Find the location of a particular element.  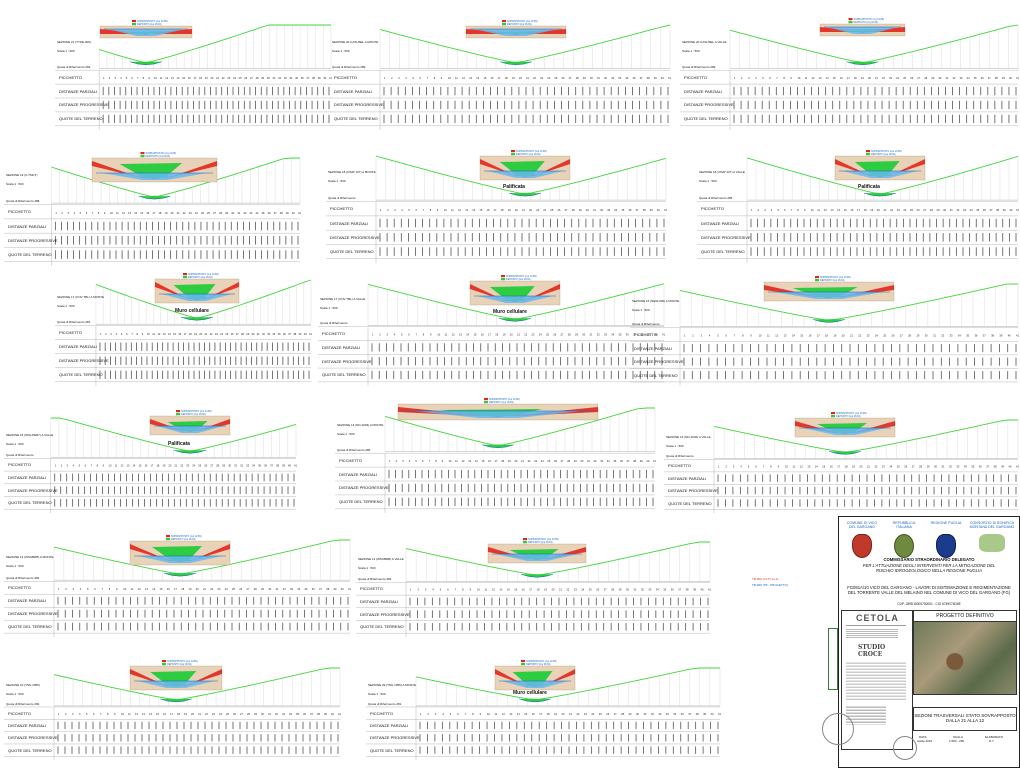

section-title: SEZIONE 15 (WOLPER7) A VALLE is located at coordinates (30, 435).